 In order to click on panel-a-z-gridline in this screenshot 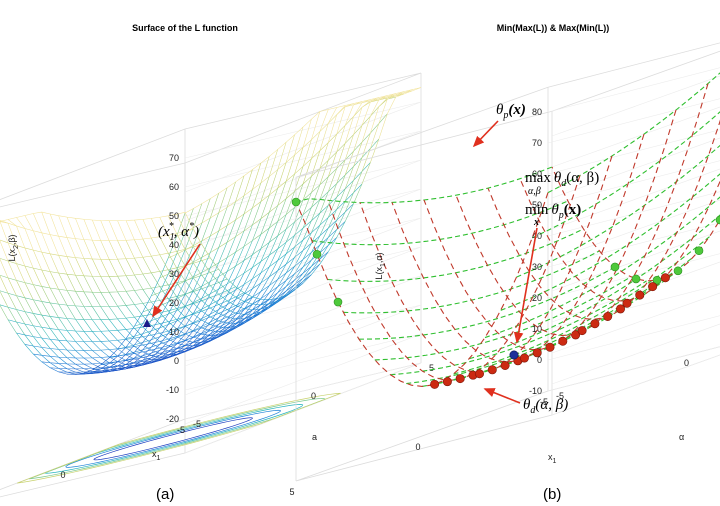, I will do `click(303, 147)`.